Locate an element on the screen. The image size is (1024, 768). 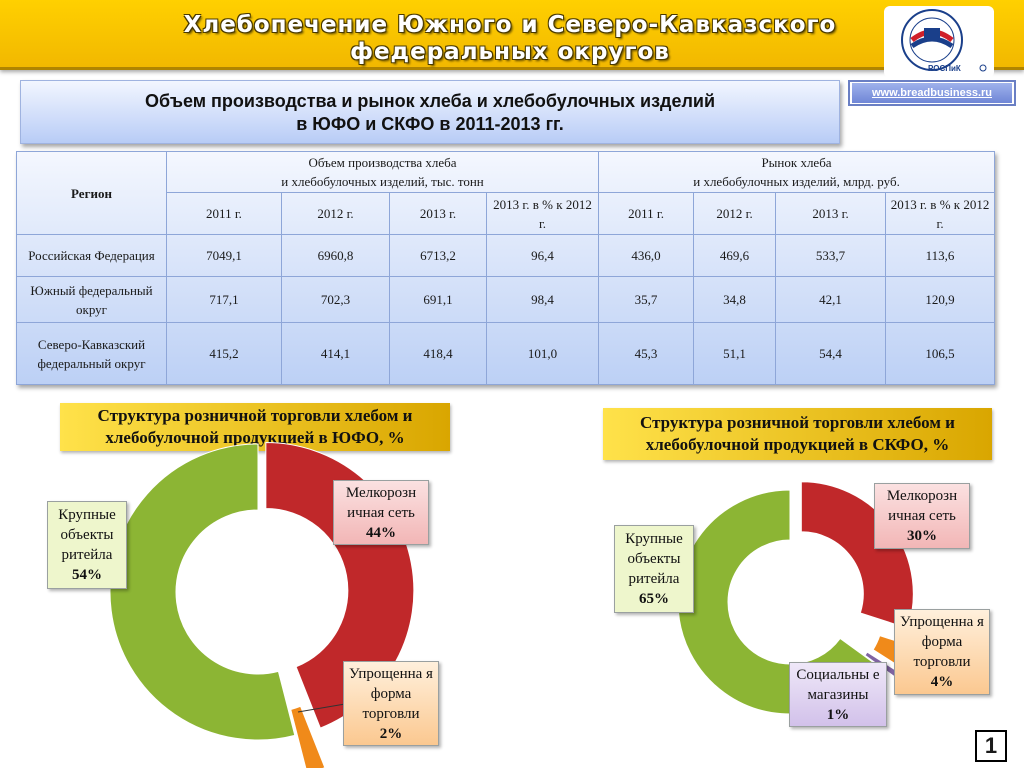
chart1-label-retail: Крупные объекты ритейла 54% is located at coordinates (87, 545).